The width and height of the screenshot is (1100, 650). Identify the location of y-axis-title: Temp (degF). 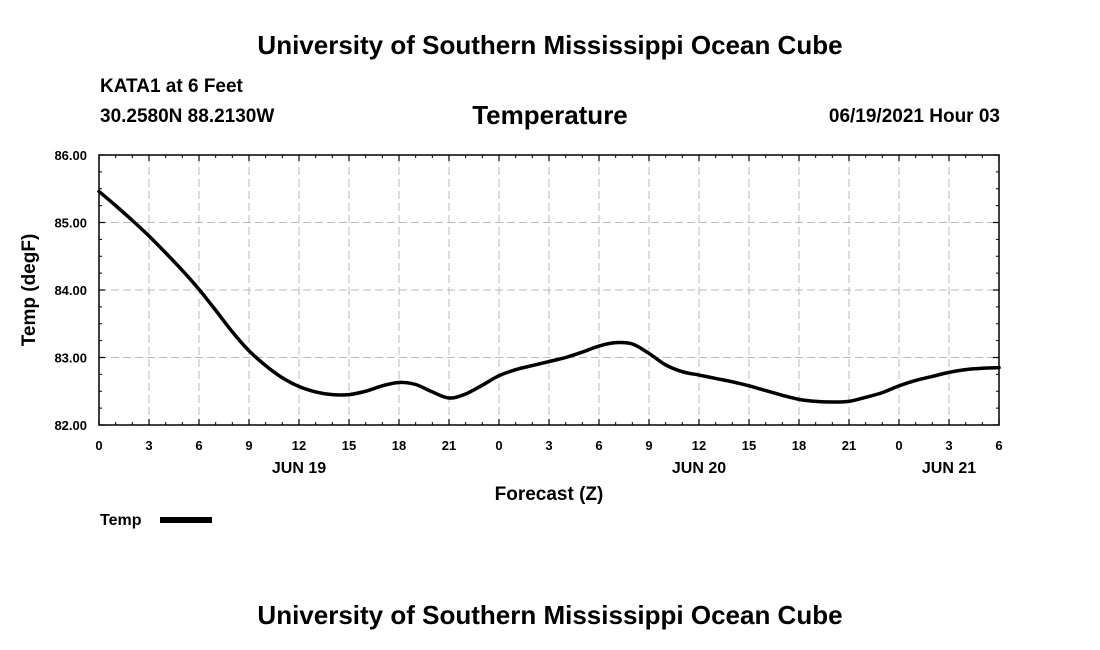
(29, 290).